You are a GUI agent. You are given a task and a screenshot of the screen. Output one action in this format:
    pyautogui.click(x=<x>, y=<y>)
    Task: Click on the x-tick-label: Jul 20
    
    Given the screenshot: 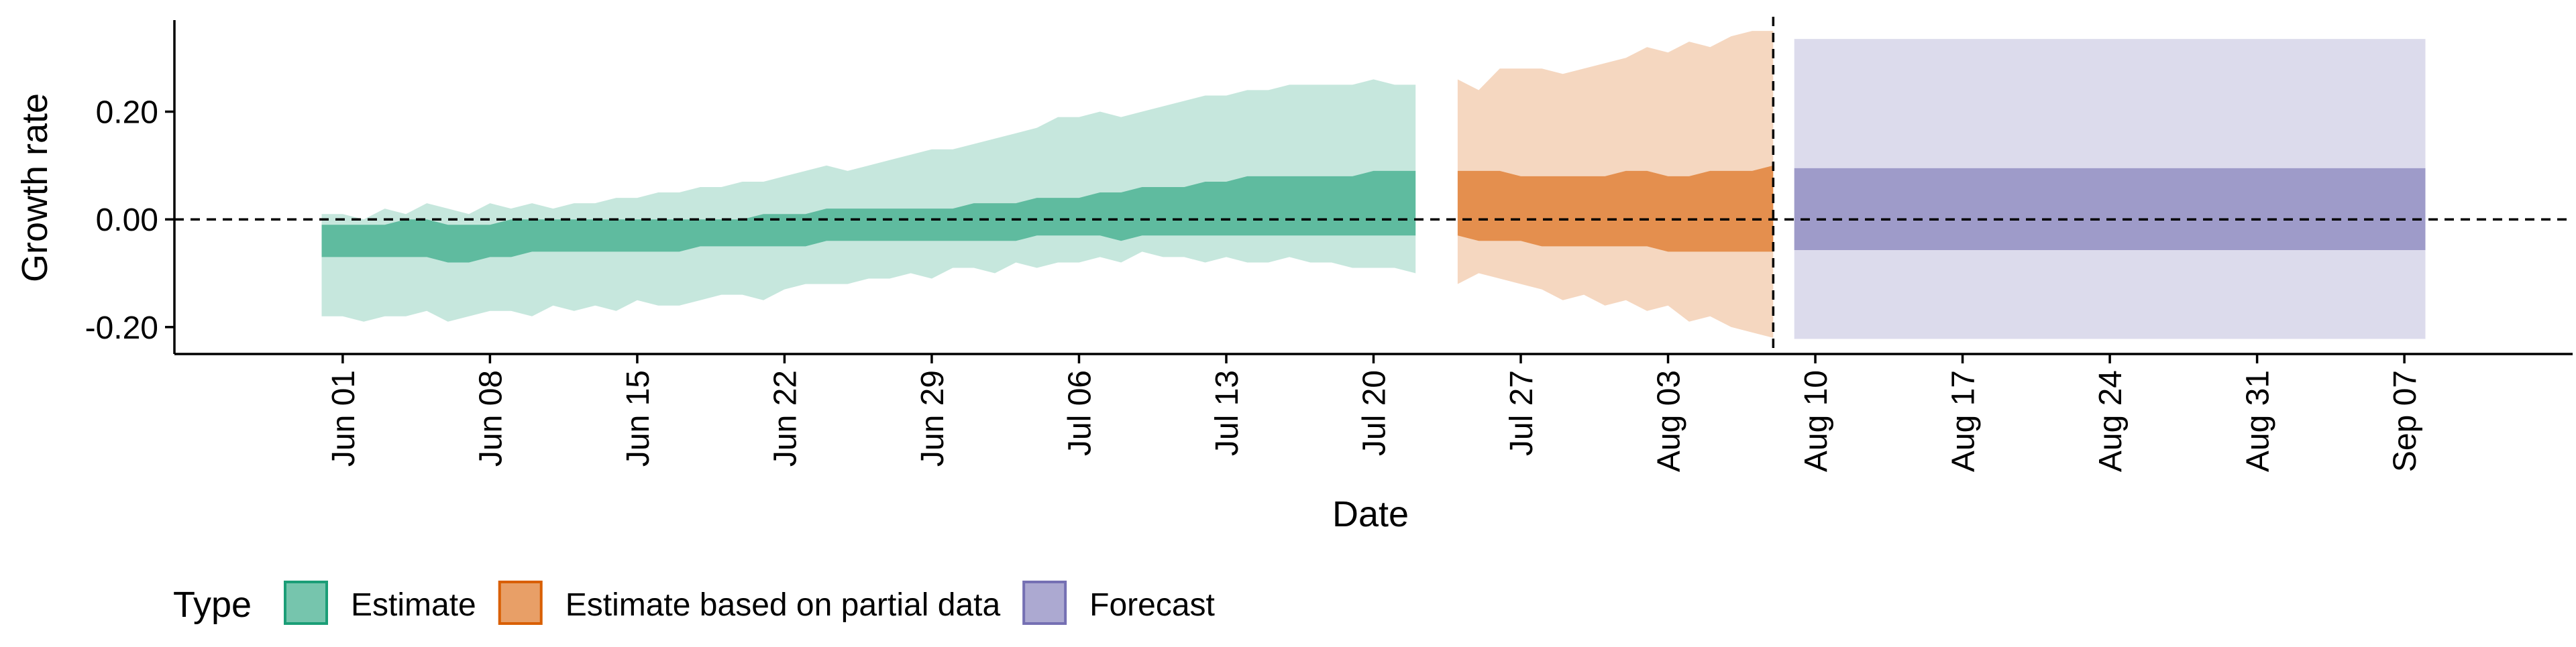 What is the action you would take?
    pyautogui.click(x=1375, y=413)
    